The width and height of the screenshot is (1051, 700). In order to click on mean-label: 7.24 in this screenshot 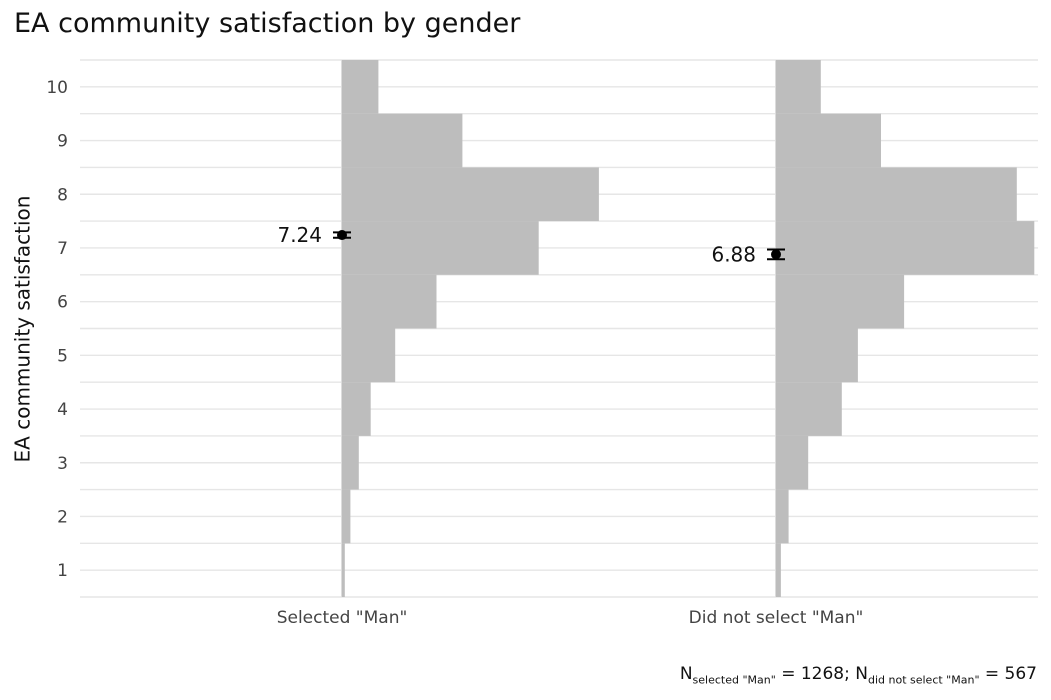, I will do `click(299, 235)`.